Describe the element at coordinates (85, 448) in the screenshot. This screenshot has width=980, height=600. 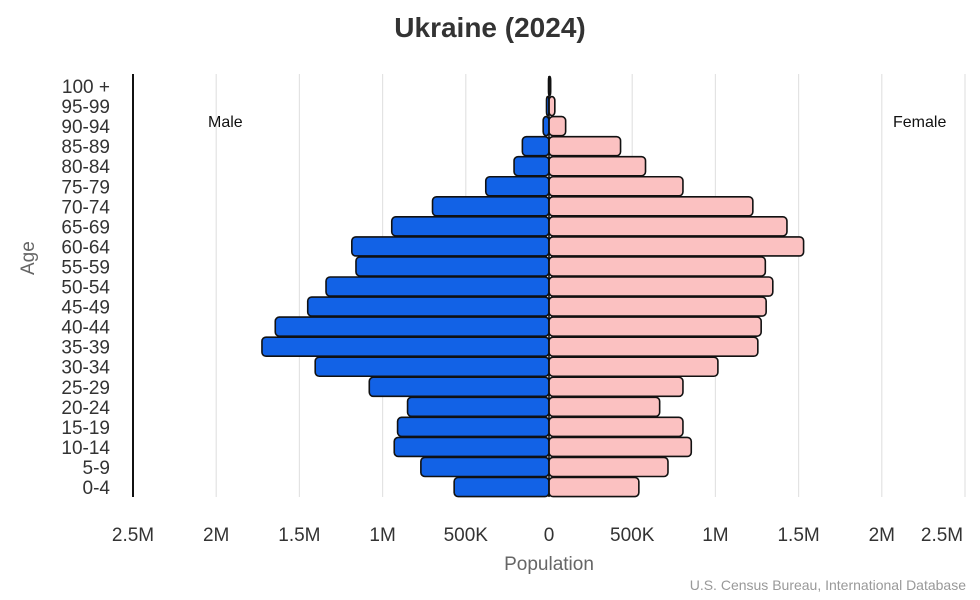
I see `age-label: 10-14` at that location.